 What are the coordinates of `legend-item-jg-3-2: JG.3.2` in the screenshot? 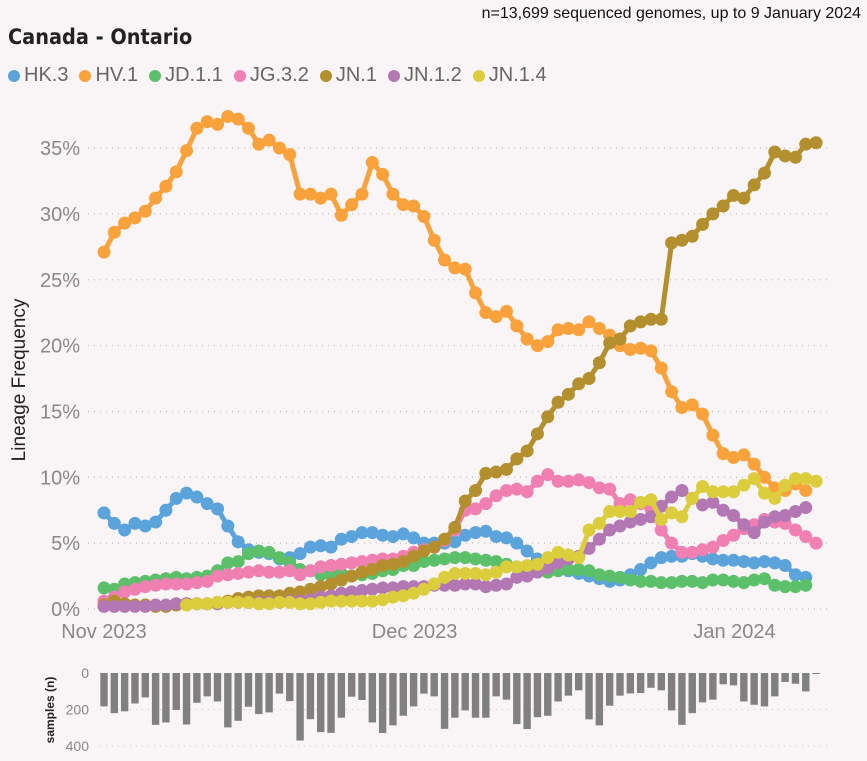 It's located at (271, 75).